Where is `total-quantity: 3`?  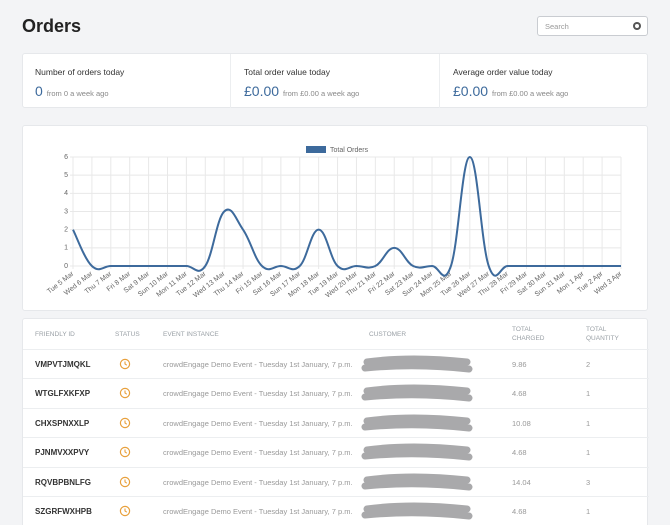 total-quantity: 3 is located at coordinates (588, 482).